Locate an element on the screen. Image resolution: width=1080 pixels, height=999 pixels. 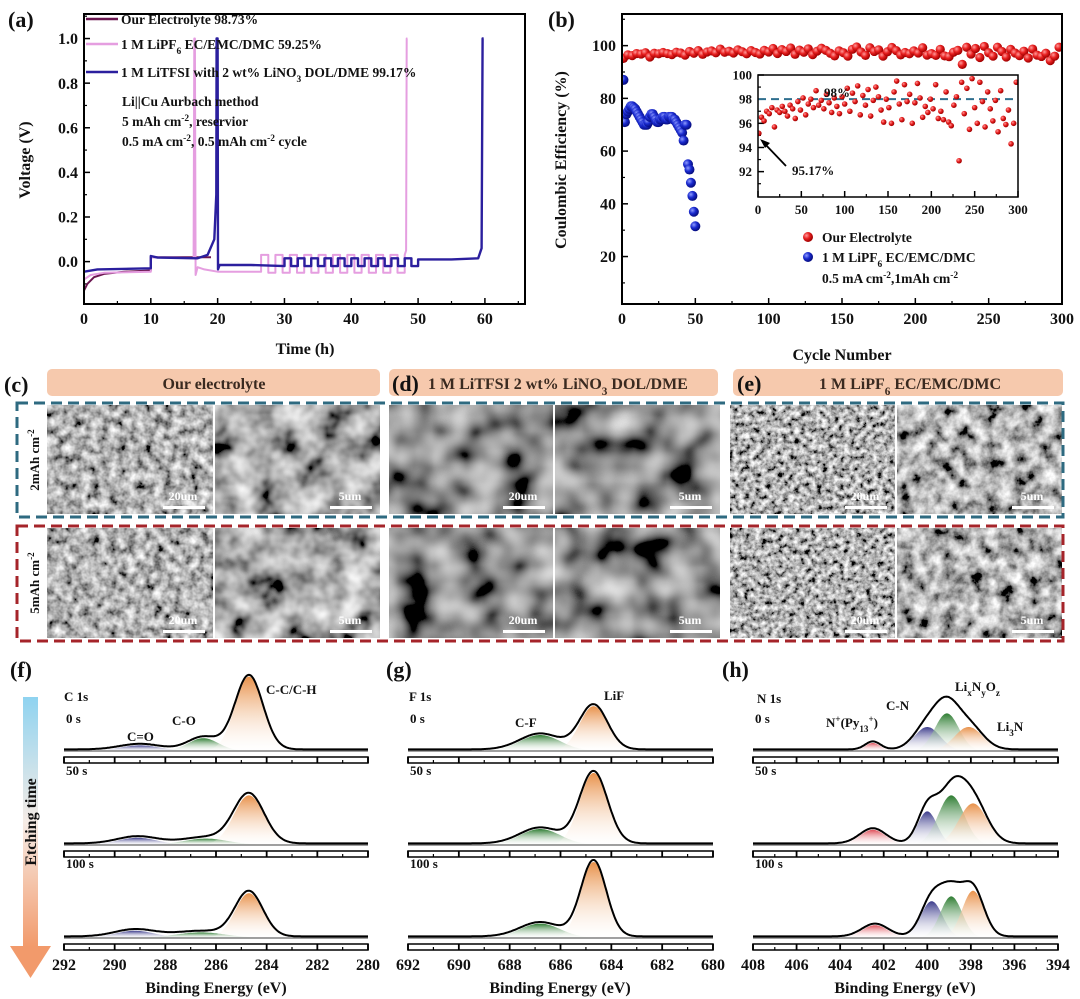
sem-micrograph is located at coordinates (979, 459).